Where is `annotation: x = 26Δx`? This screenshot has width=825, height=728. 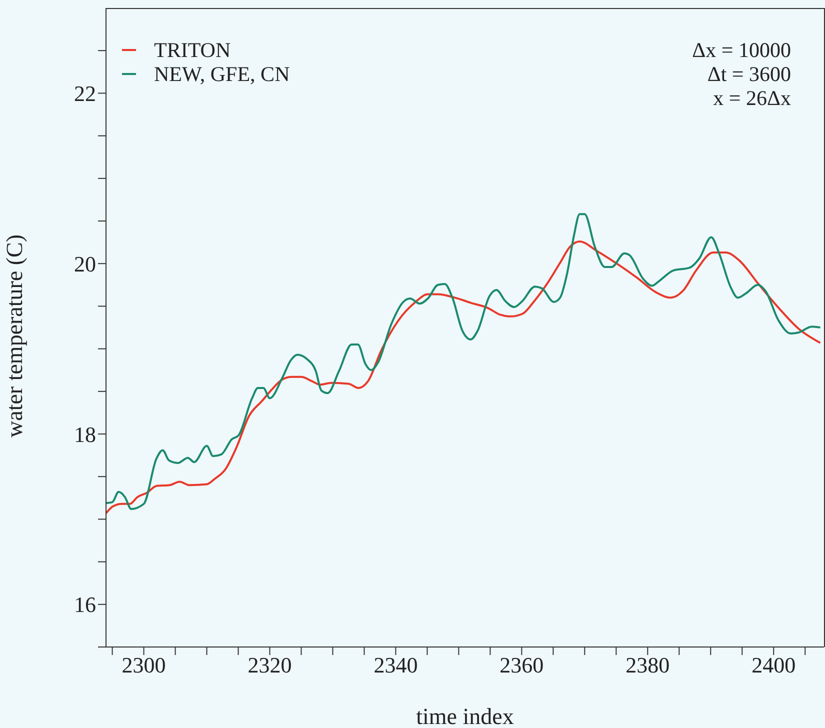
annotation: x = 26Δx is located at coordinates (751, 98).